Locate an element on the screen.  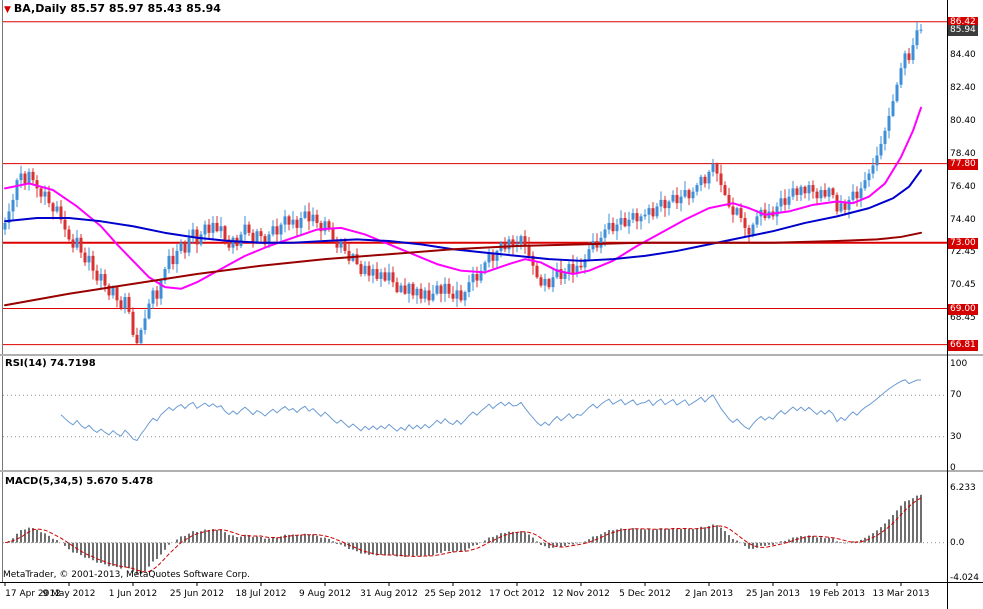
date-tick-label: 13 Mar 2013 is located at coordinates (901, 594).